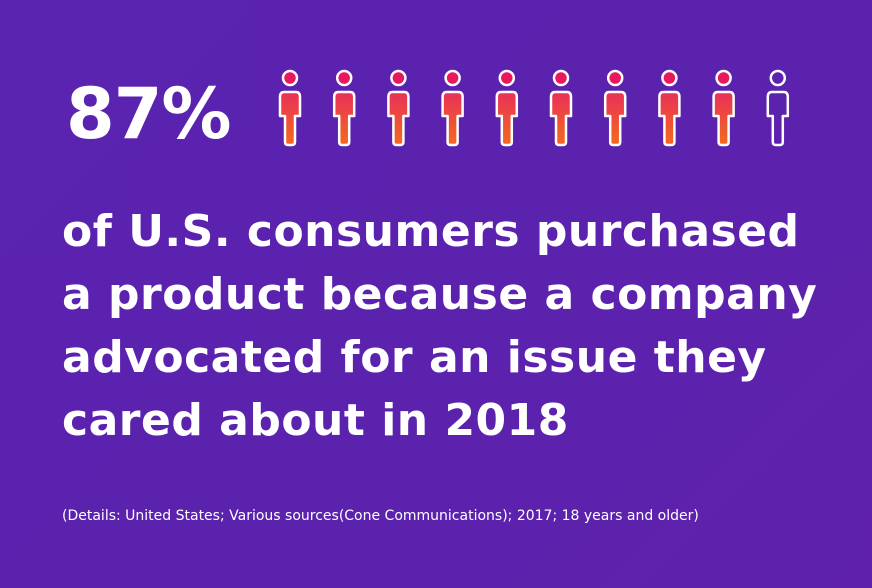  I want to click on person-icon-row, so click(544, 109).